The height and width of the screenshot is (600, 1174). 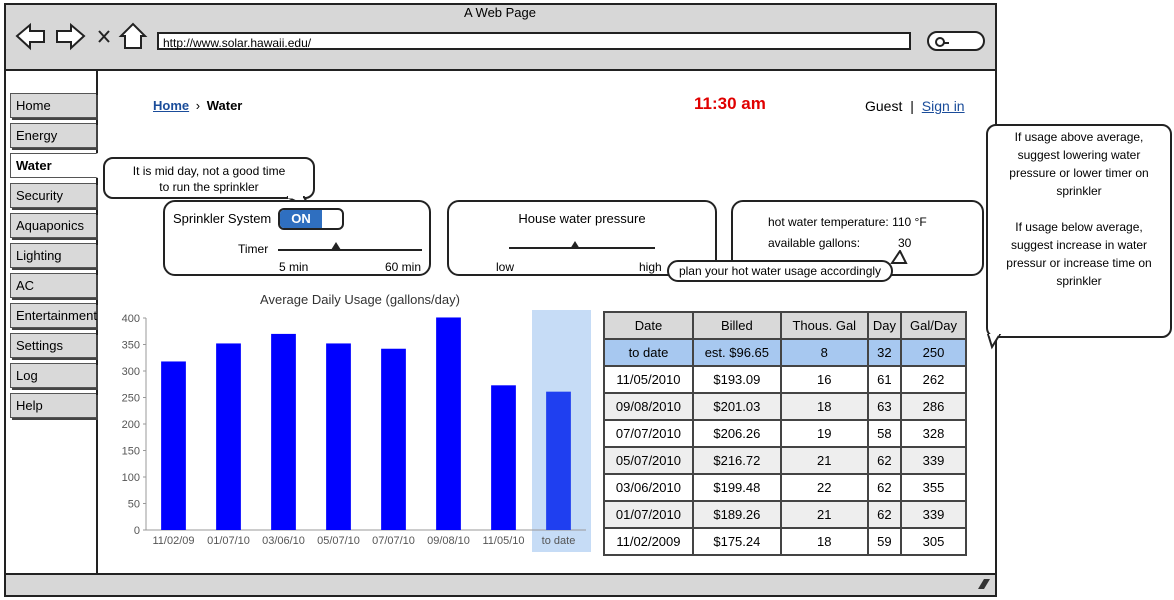 I want to click on table-cell: 01/07/2010, so click(x=648, y=514).